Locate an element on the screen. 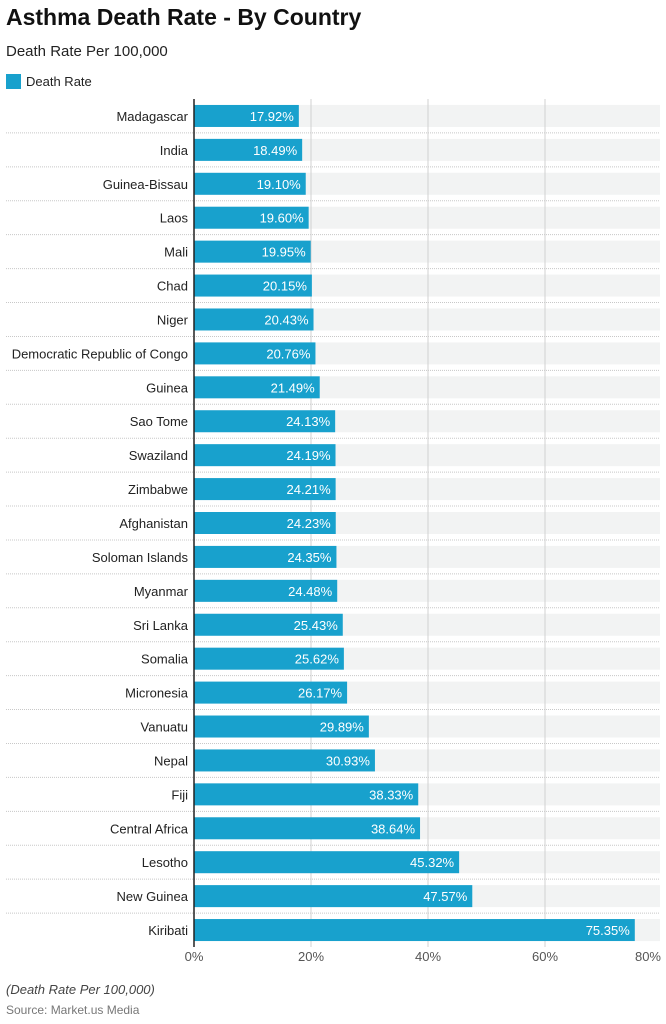 The image size is (666, 1024). data-label: 17.92% is located at coordinates (272, 116).